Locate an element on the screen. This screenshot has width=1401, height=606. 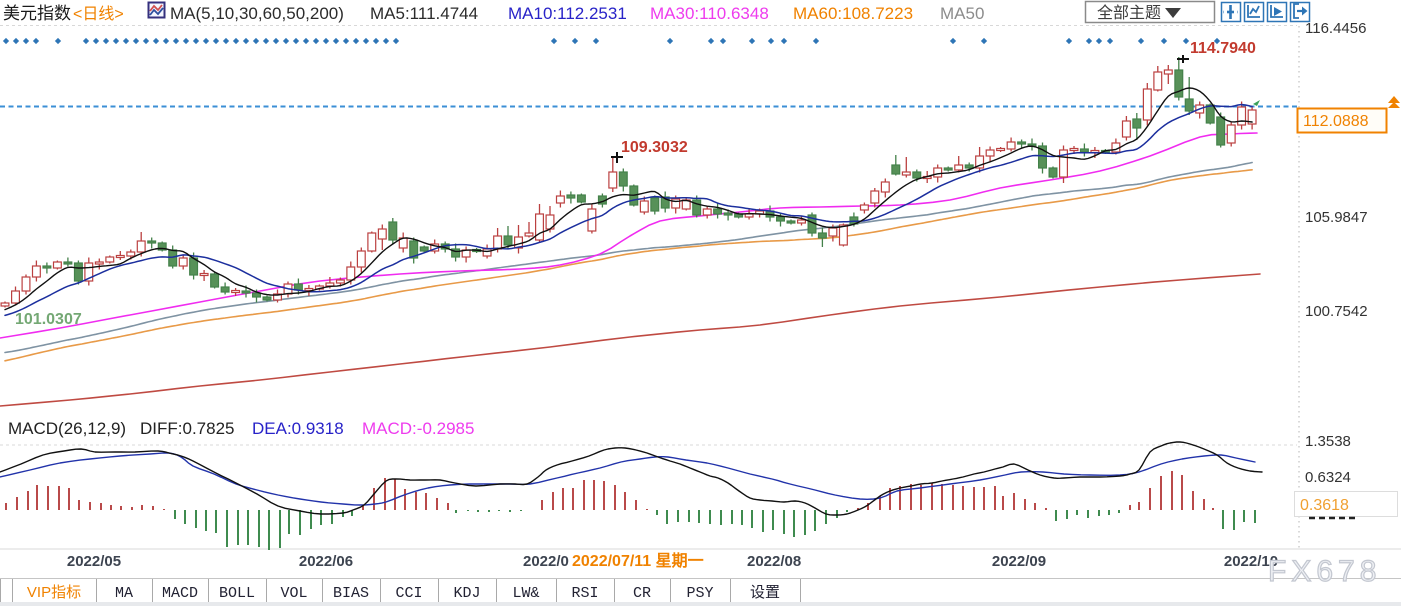
svg-text: 设置 is located at coordinates (765, 592).